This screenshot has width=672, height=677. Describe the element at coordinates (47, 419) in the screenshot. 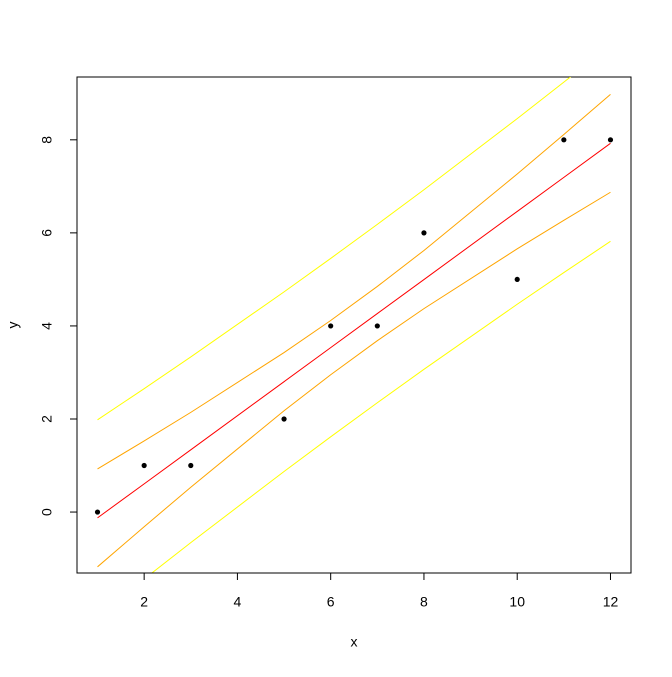

I see `y-tick-label: 2` at that location.